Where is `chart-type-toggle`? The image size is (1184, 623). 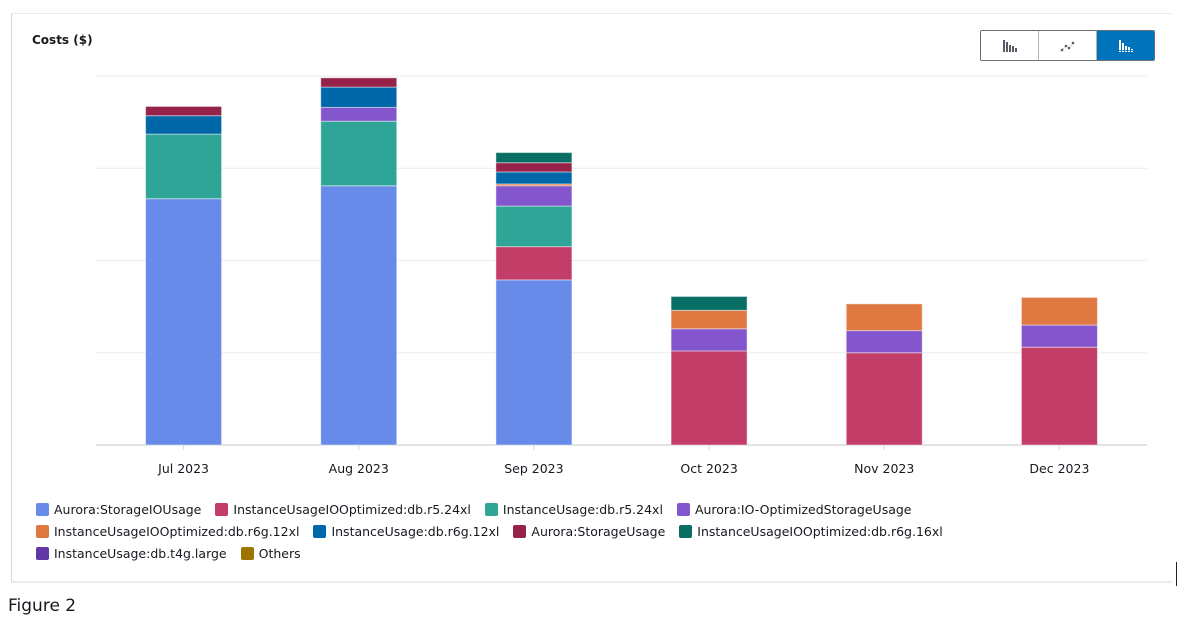
chart-type-toggle is located at coordinates (1067, 45).